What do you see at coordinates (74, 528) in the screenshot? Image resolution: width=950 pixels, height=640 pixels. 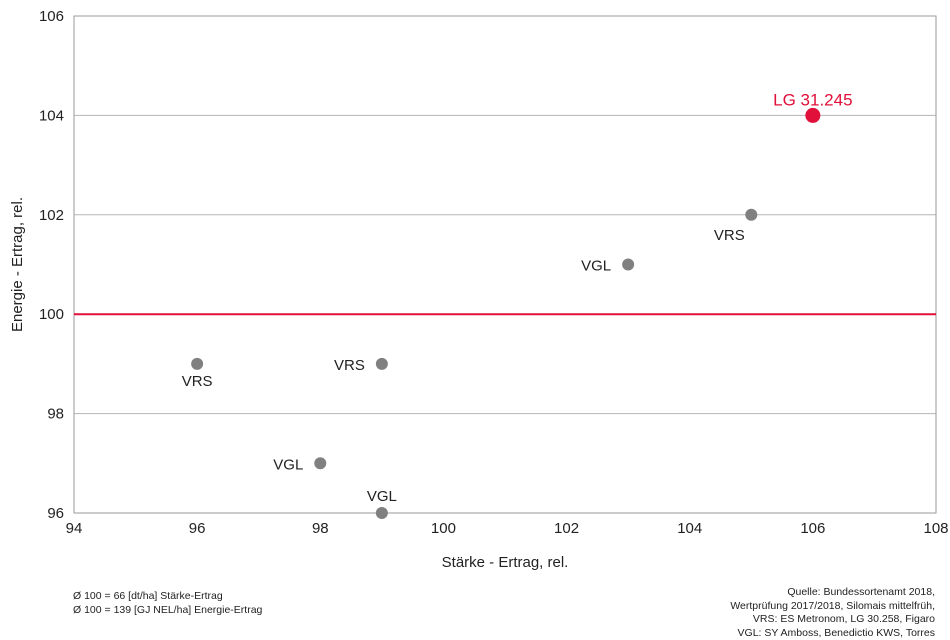 I see `x-tick-label: 94` at bounding box center [74, 528].